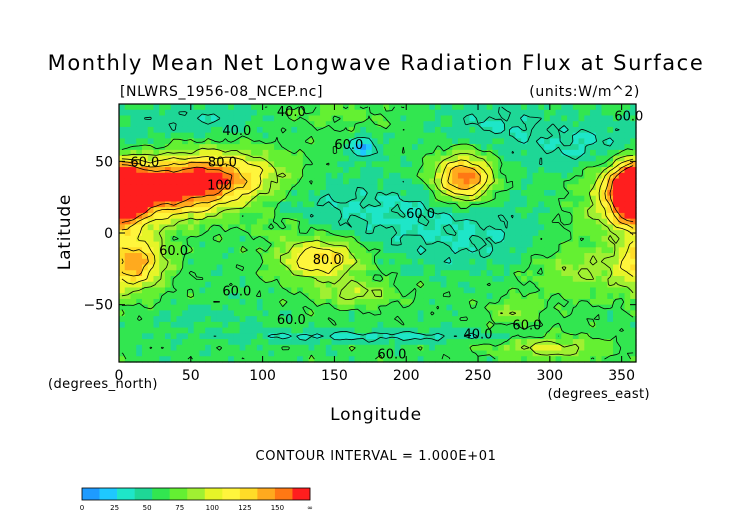 The image size is (752, 532). I want to click on contour-label: 60.0, so click(173, 251).